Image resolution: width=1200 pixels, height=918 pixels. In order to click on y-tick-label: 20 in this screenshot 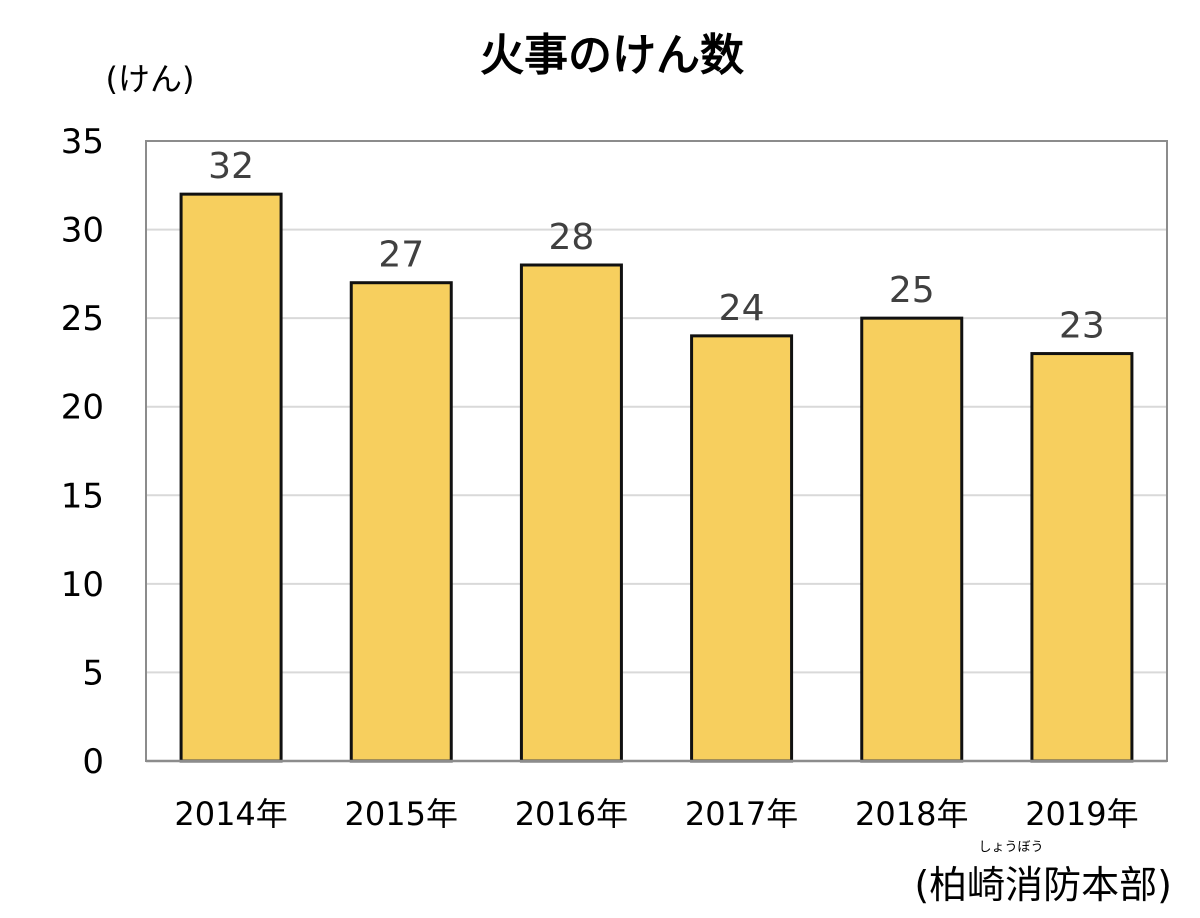, I will do `click(82, 408)`.